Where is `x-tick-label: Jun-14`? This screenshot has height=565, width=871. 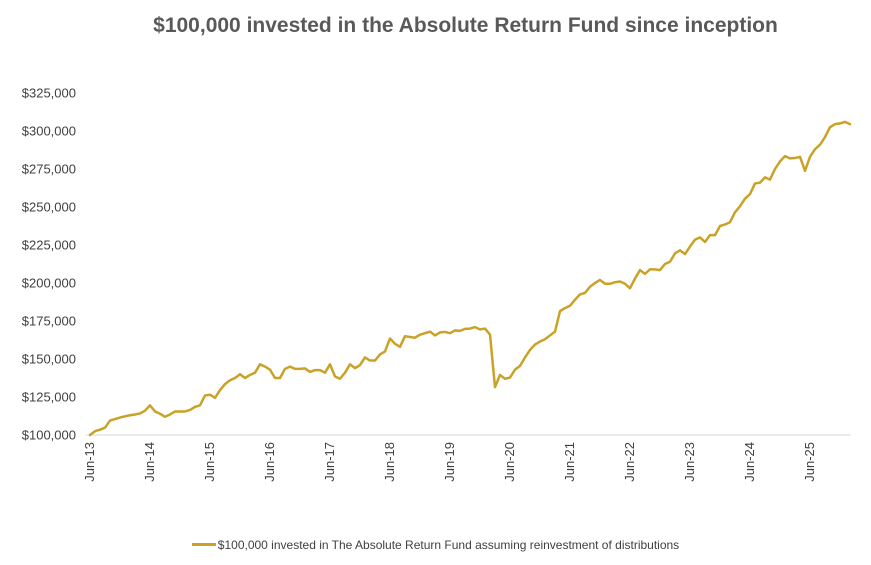 x-tick-label: Jun-14 is located at coordinates (149, 462).